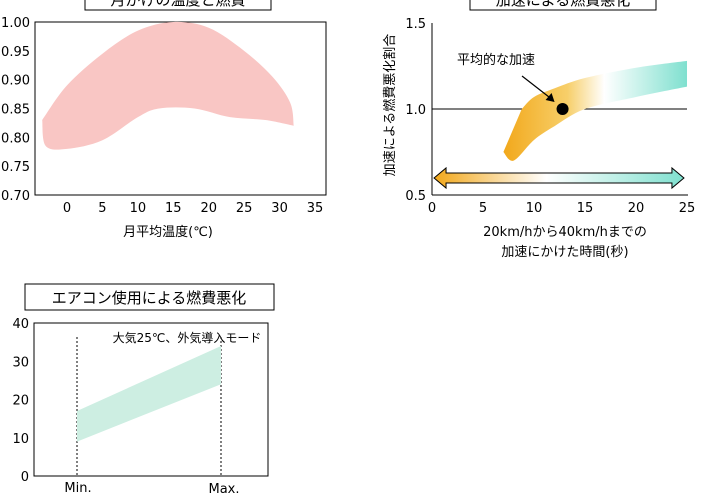 The height and width of the screenshot is (495, 715). I want to click on chart2-x-ticks: 0 5 10 15 20 25, so click(561, 208).